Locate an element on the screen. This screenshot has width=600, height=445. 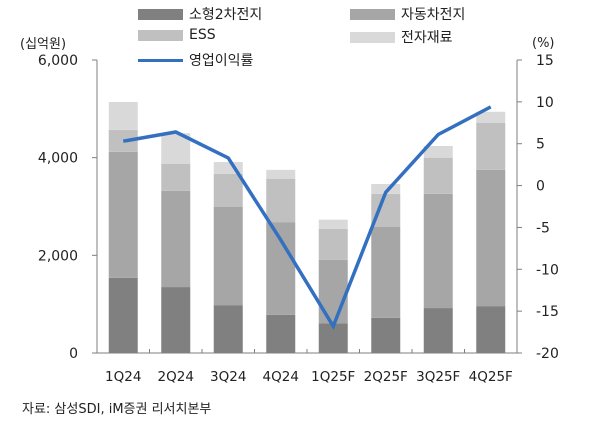
legend-item-ess: ESS is located at coordinates (177, 35).